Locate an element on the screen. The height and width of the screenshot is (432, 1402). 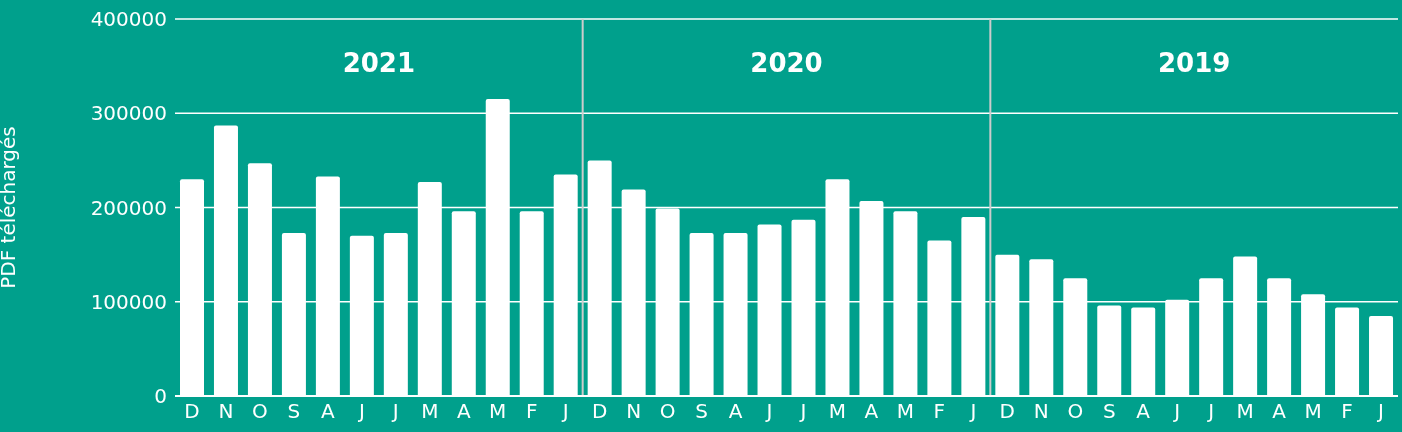
annotation: 2021 is located at coordinates (378, 63).